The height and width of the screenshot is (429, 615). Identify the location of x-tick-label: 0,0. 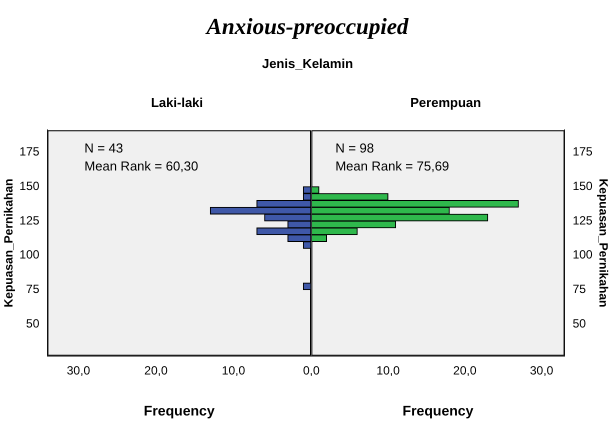
(311, 370).